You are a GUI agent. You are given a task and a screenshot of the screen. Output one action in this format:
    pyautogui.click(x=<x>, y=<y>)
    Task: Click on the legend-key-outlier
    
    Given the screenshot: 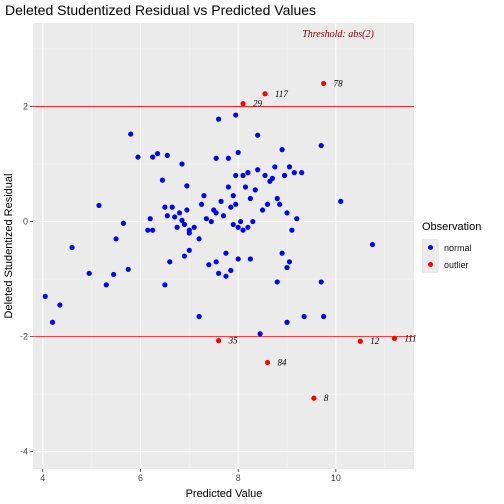 What is the action you would take?
    pyautogui.click(x=430, y=264)
    